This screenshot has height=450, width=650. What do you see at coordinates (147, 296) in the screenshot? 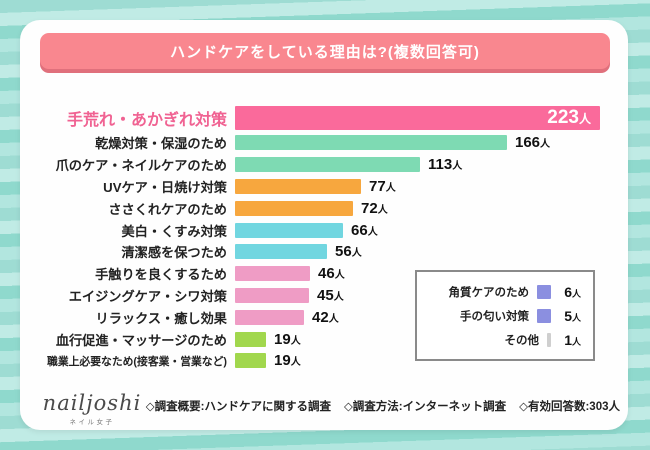
I see `category-label: エイジングケア・シワ対策` at bounding box center [147, 296].